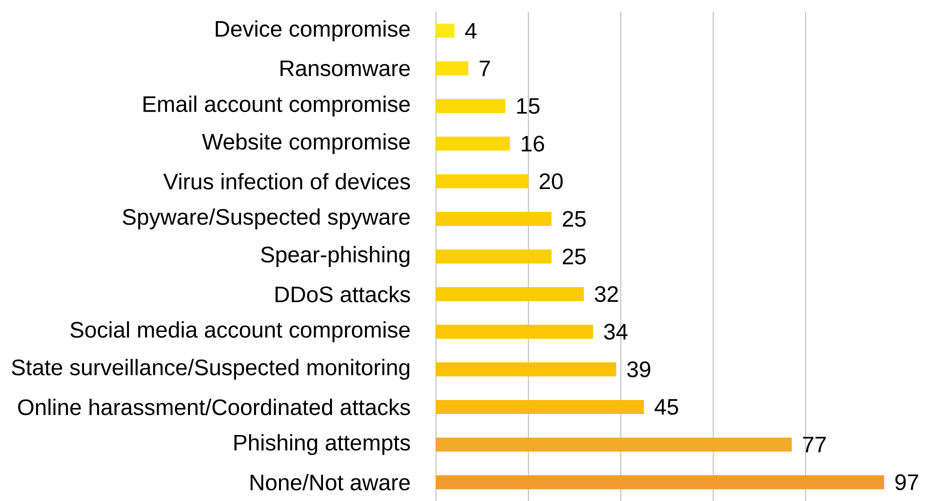 The width and height of the screenshot is (932, 501). Describe the element at coordinates (277, 106) in the screenshot. I see `y-tick-label: Email account compromise` at that location.